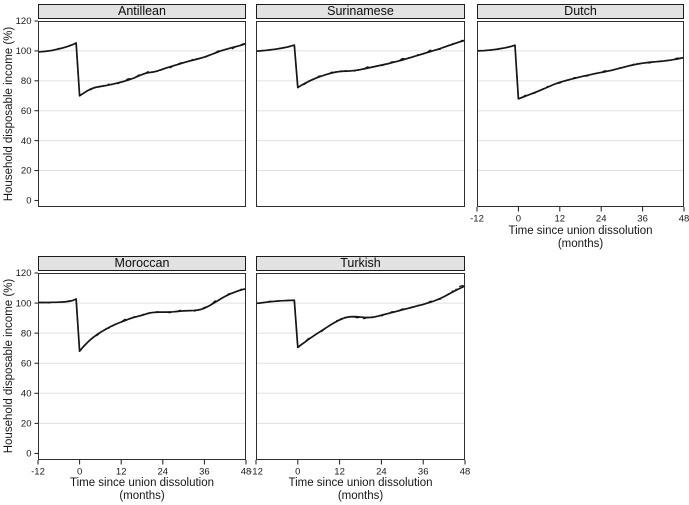  I want to click on panel-title-turkish: Turkish, so click(360, 263).